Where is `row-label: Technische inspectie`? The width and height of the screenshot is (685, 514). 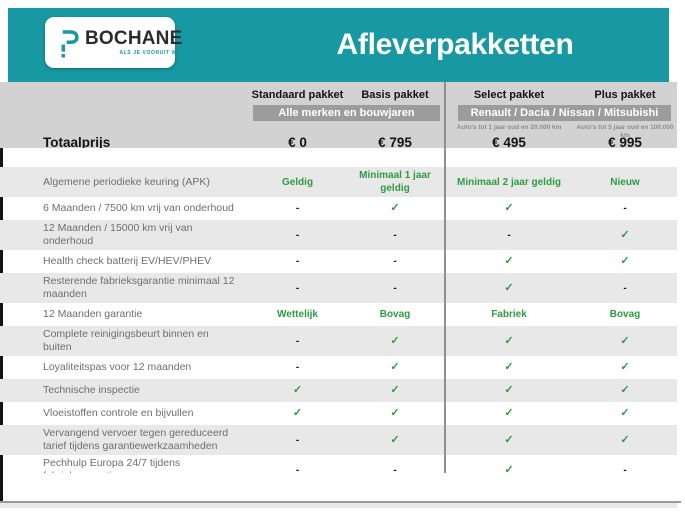
row-label: Technische inspectie is located at coordinates (91, 390).